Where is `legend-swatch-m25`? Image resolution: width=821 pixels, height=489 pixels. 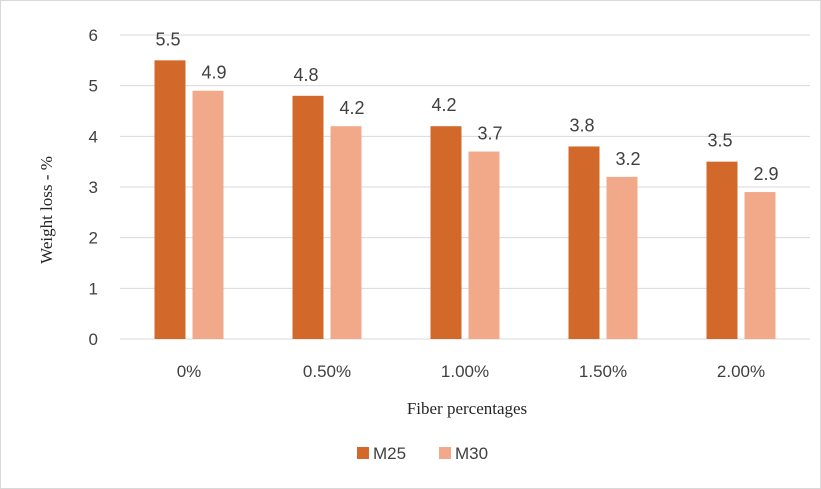
legend-swatch-m25 is located at coordinates (363, 453).